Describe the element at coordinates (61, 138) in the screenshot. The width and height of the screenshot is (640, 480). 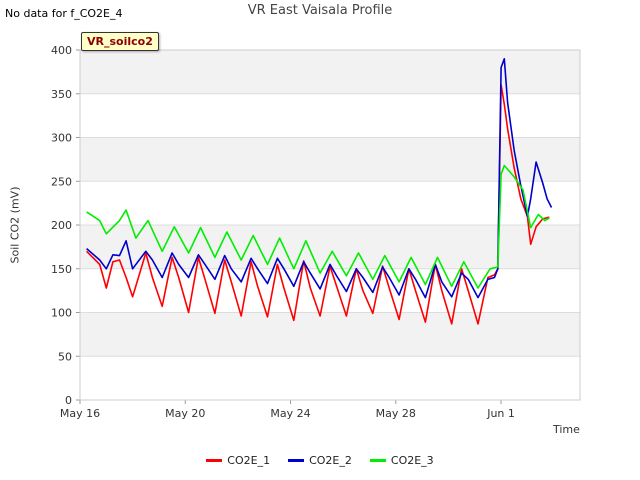
I see `y-tick-label: 300` at that location.